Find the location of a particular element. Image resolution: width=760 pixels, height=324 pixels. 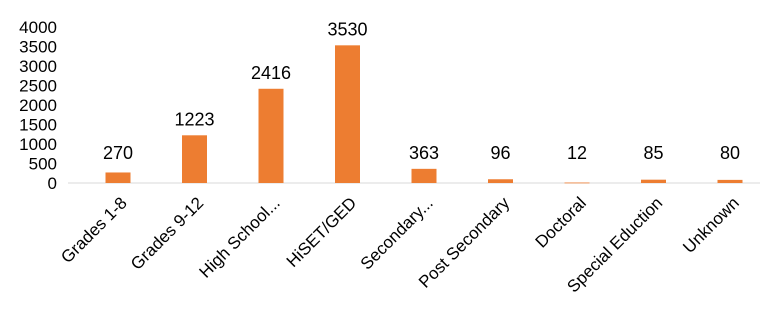

data-label: 96 is located at coordinates (500, 153).